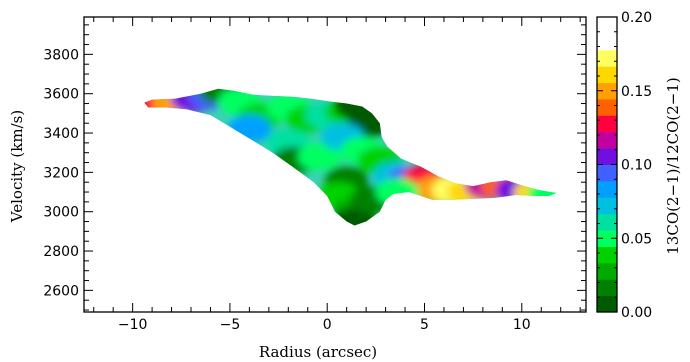 This screenshot has width=690, height=362. What do you see at coordinates (61, 291) in the screenshot?
I see `y-tick-label: 2600` at bounding box center [61, 291].